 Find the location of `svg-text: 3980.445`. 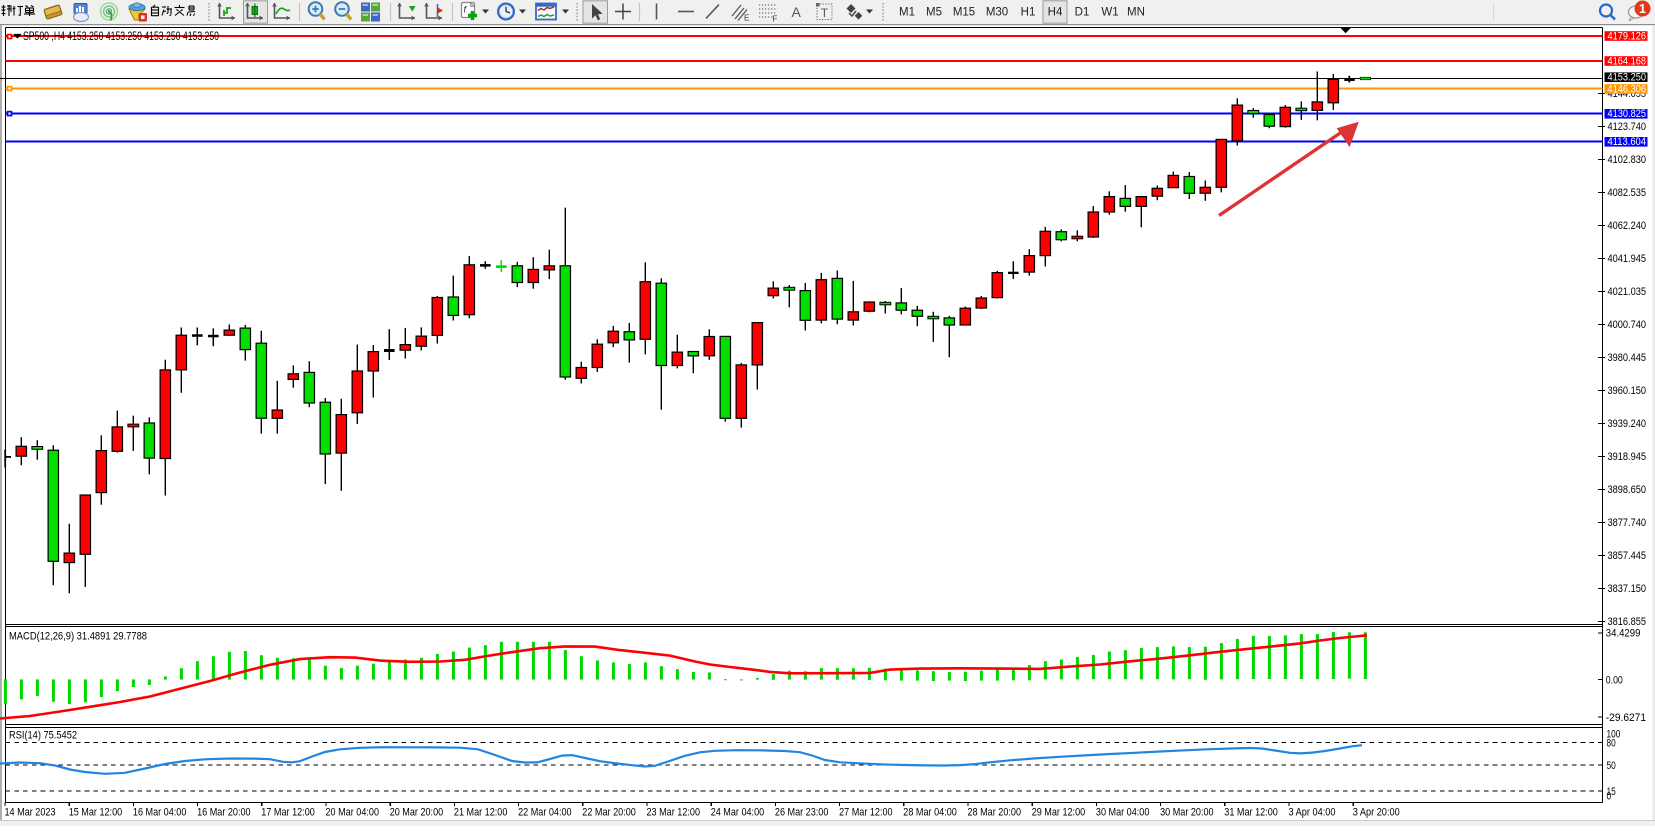

svg-text: 3980.445 is located at coordinates (1627, 358).